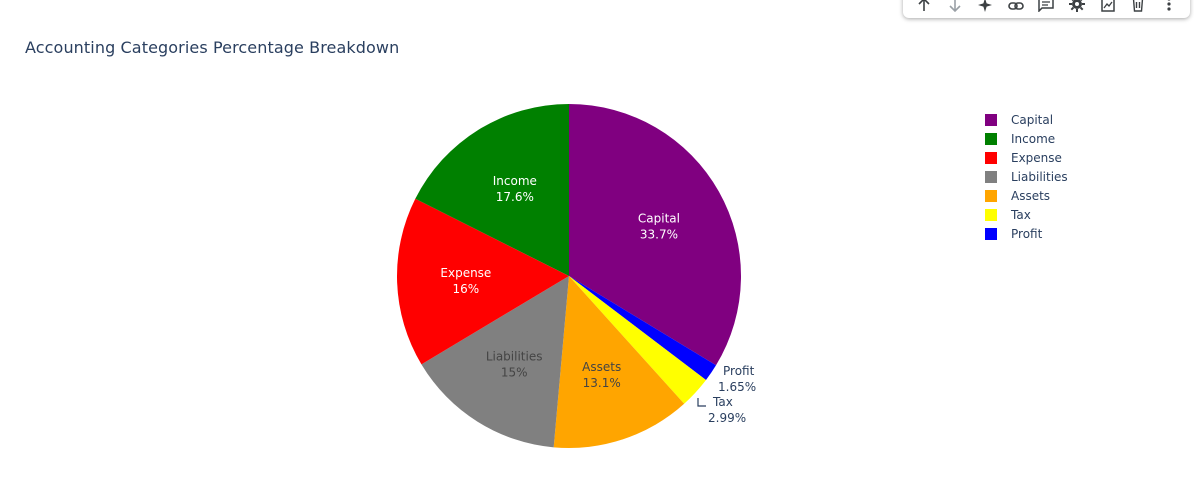 This screenshot has height=492, width=1194. I want to click on legend-label: Liabilities, so click(1039, 176).